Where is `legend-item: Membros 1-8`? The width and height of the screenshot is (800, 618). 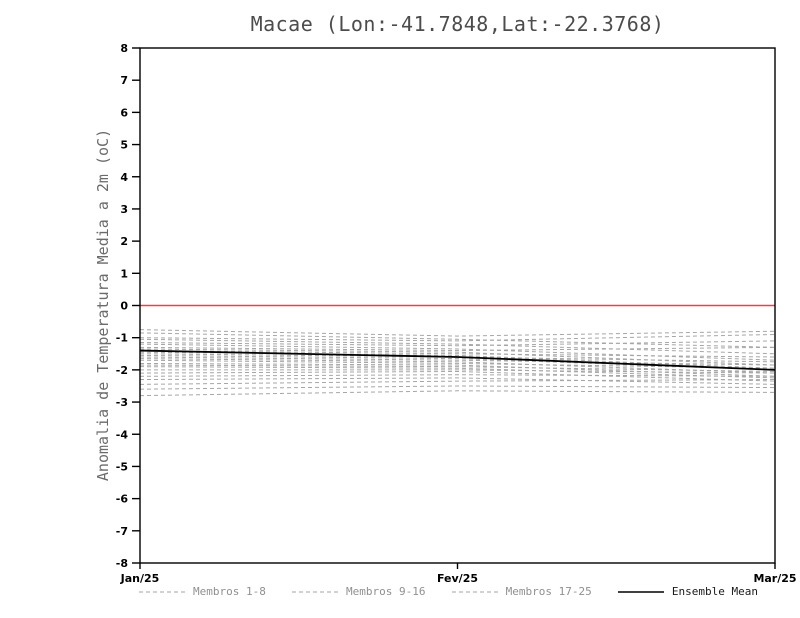 legend-item: Membros 1-8 is located at coordinates (202, 591).